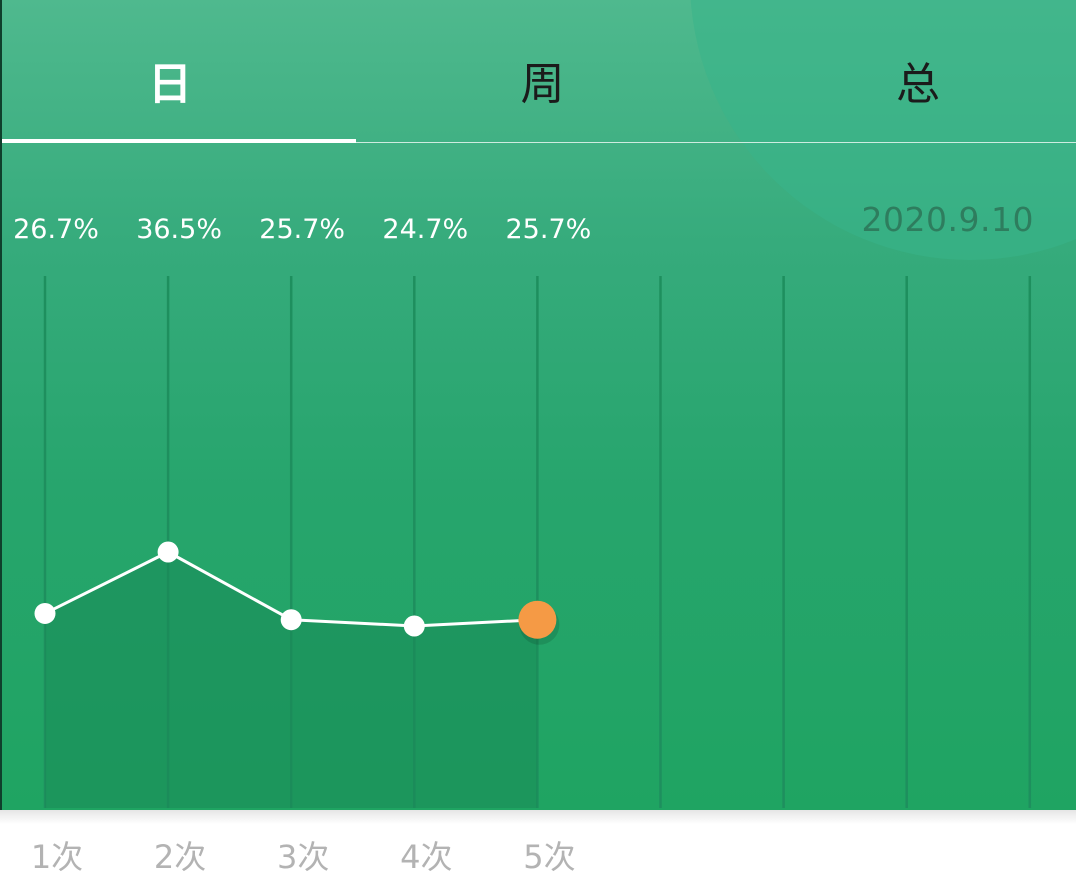 The width and height of the screenshot is (1076, 886). I want to click on highlight-data-point, so click(537, 619).